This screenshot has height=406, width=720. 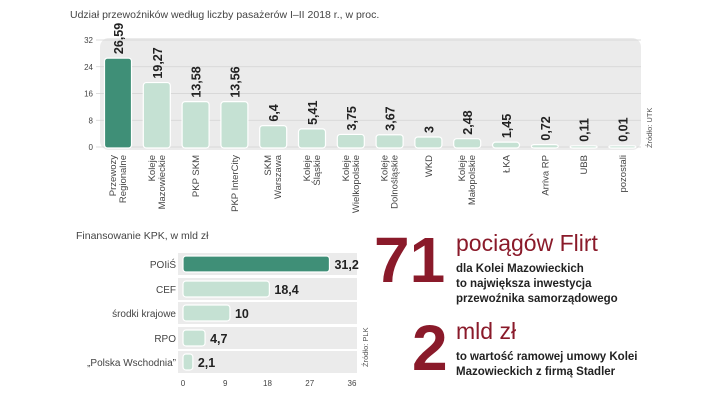 What do you see at coordinates (524, 284) in the screenshot?
I see `highlight-line: to największa inwestycja` at bounding box center [524, 284].